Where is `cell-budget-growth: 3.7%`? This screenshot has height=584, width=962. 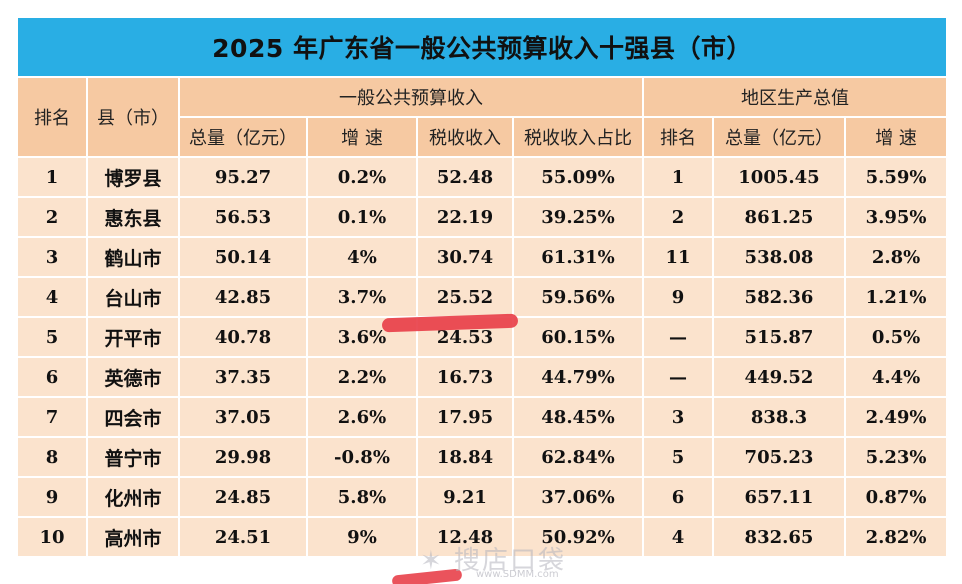 cell-budget-growth: 3.7% is located at coordinates (362, 297).